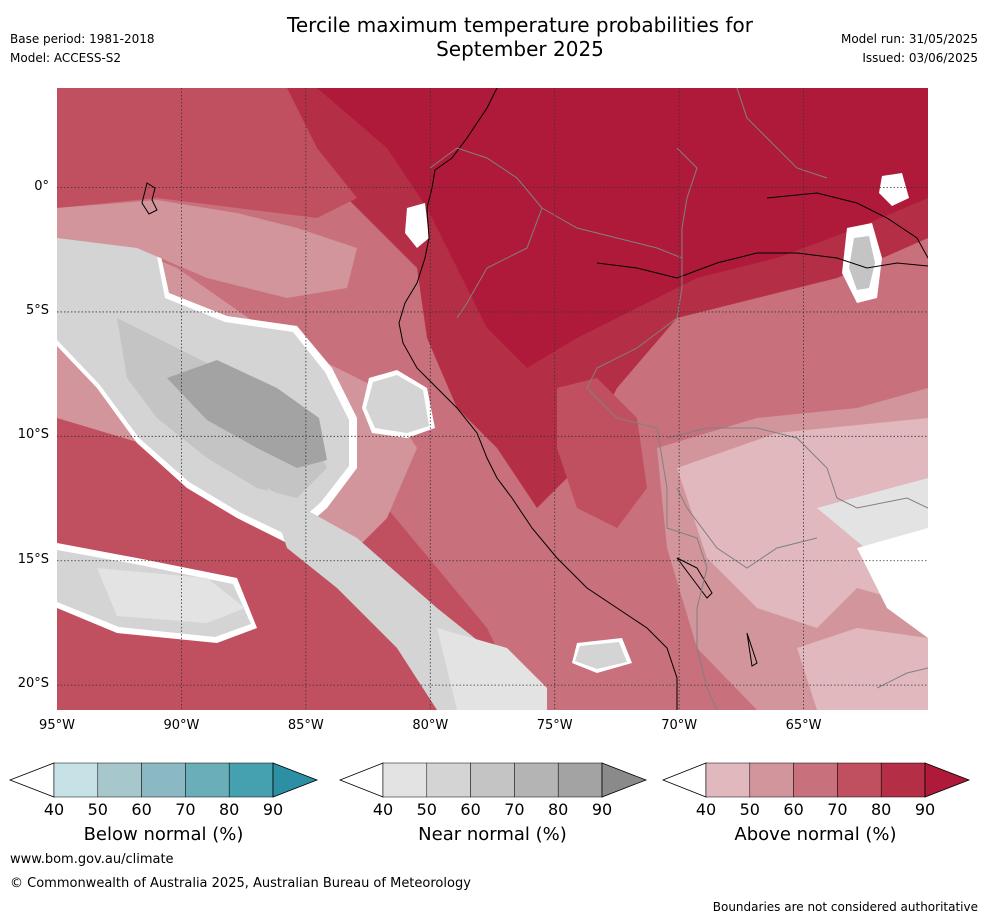  I want to click on longitude-tick-label: 70°W, so click(679, 725).